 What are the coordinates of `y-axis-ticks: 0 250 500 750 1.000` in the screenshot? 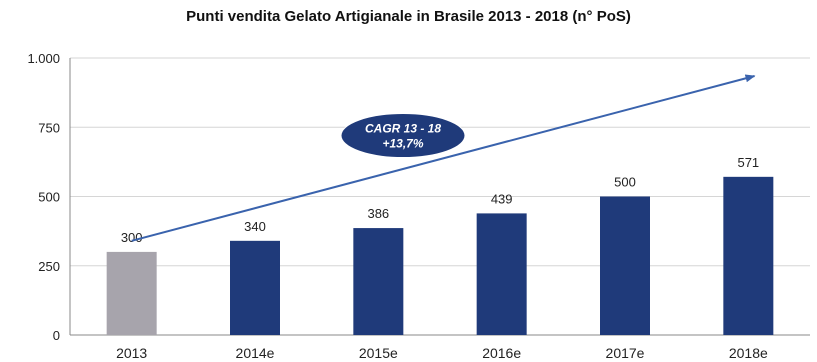 It's located at (43, 197).